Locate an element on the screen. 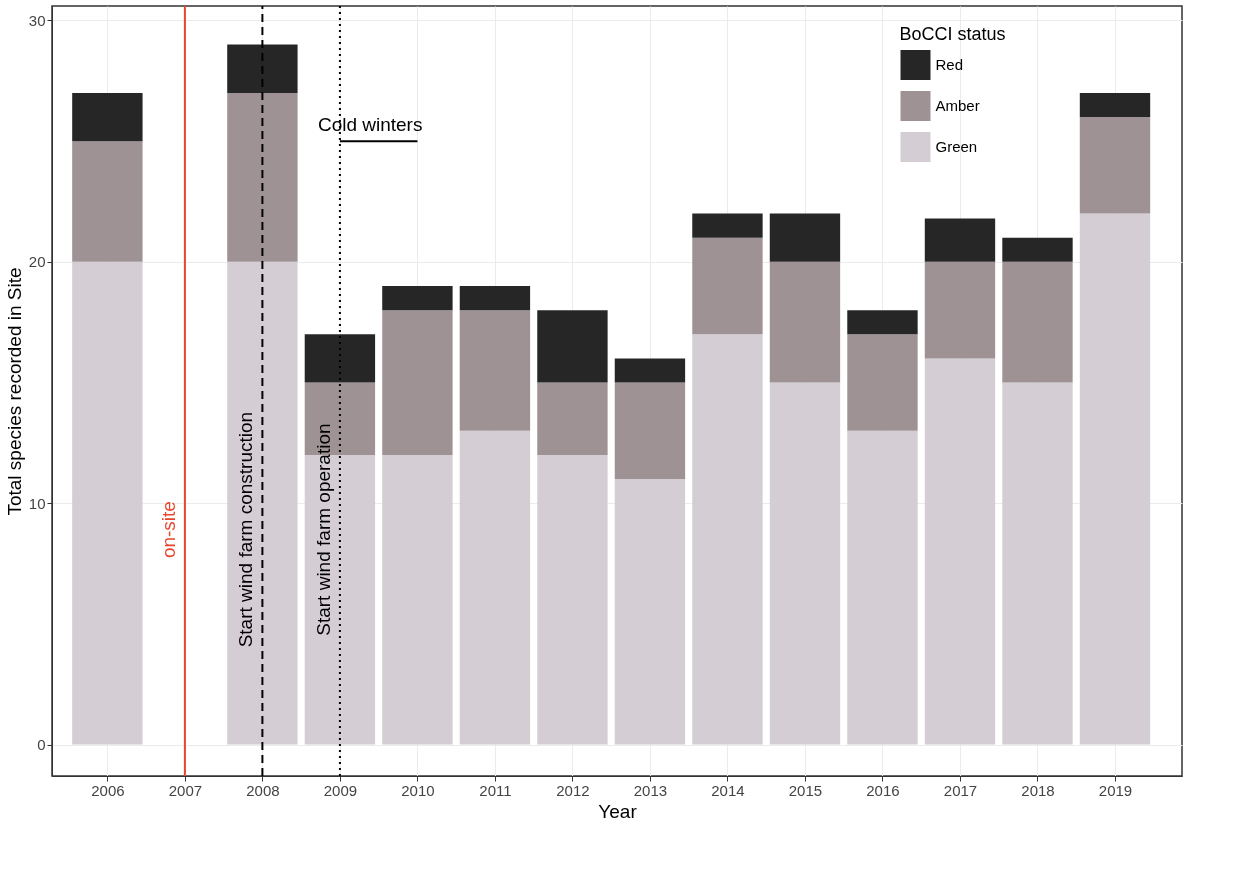 This screenshot has width=1244, height=892. x-tick-label: 2013 is located at coordinates (650, 790).